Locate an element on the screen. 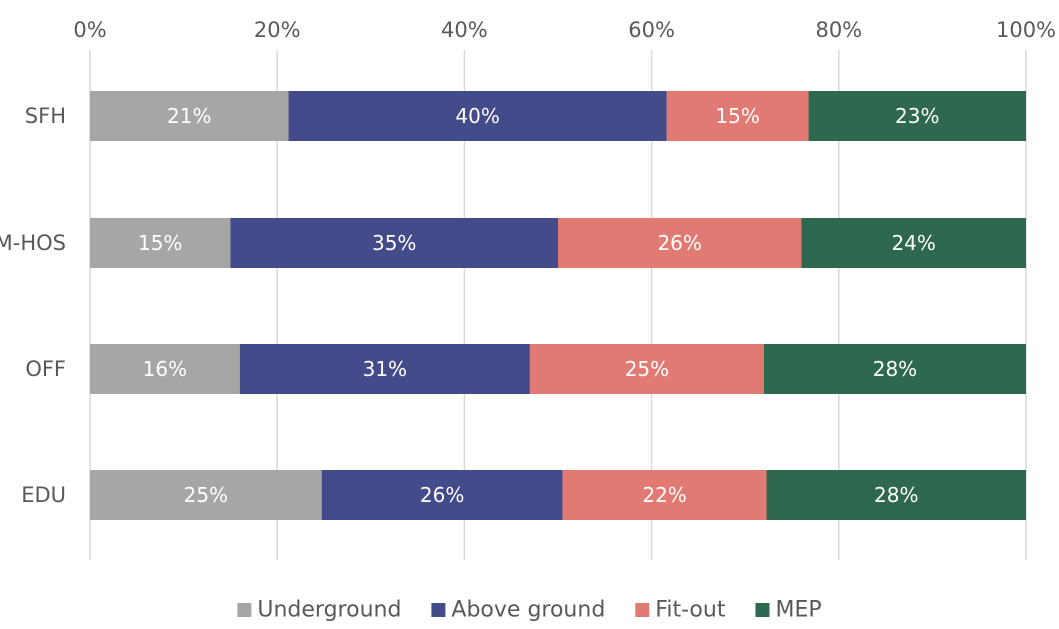  data-label: 21% is located at coordinates (189, 116).